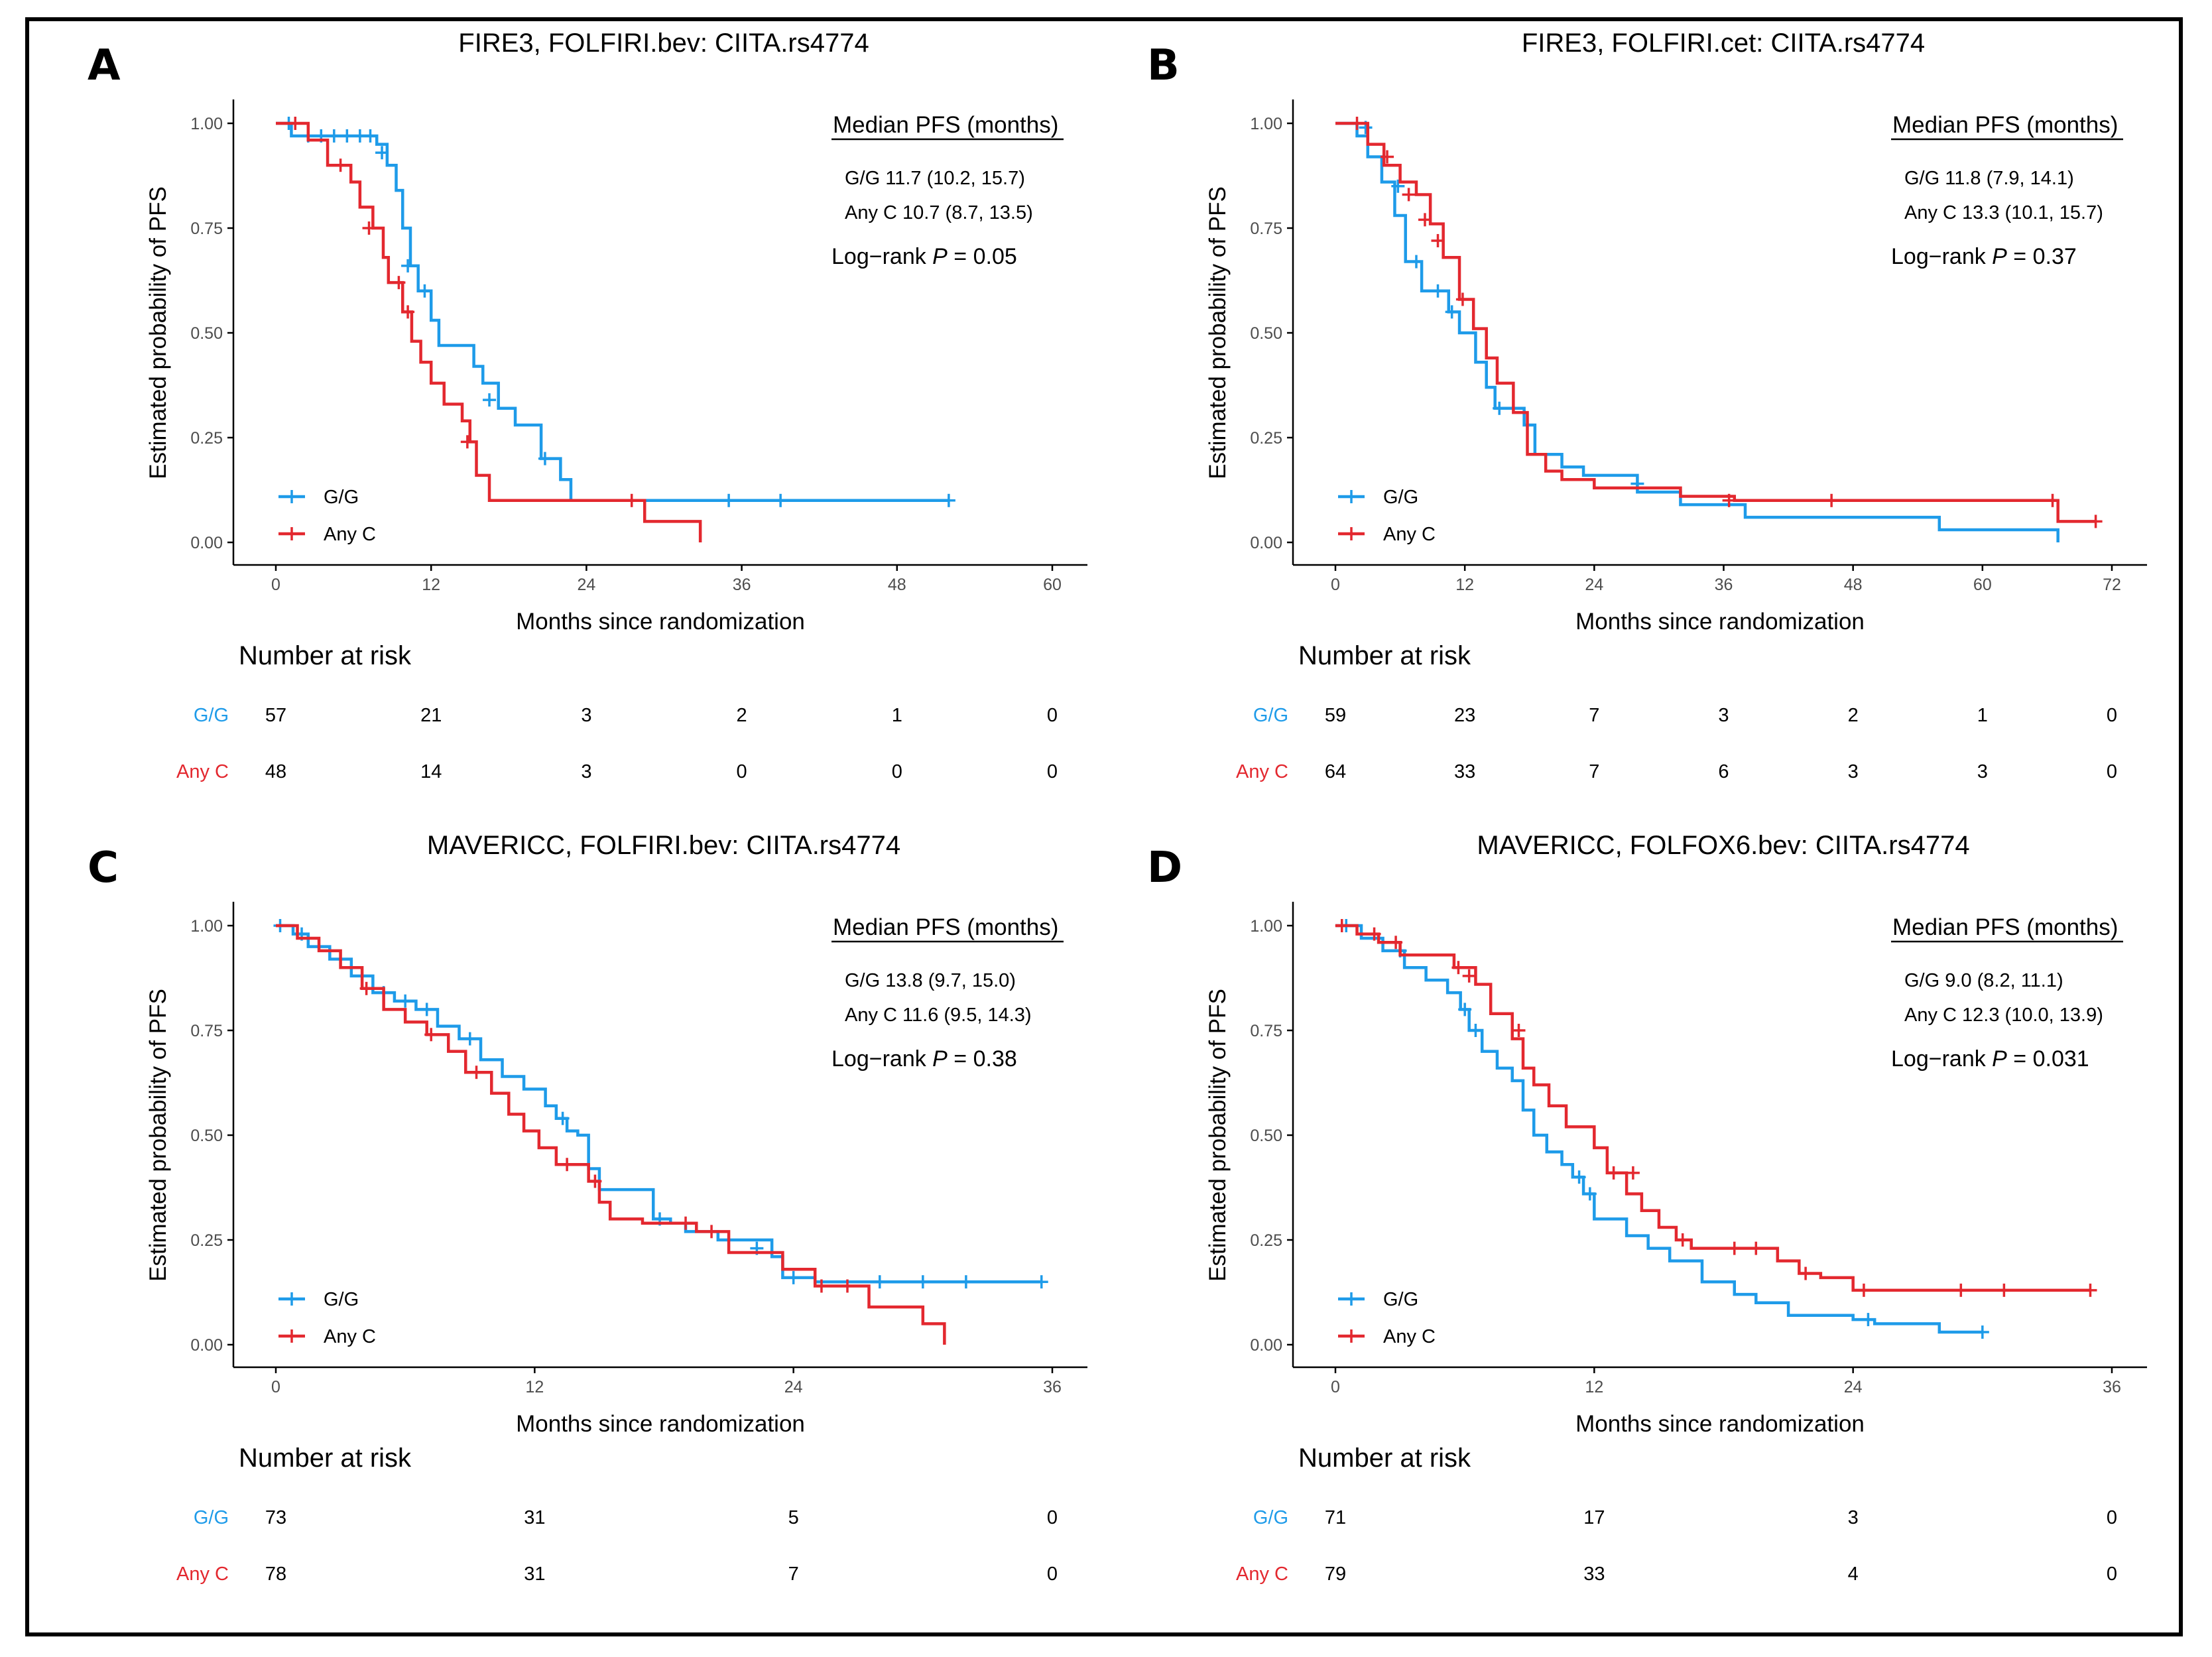 The width and height of the screenshot is (2212, 1657). I want to click on median-pfs-row: G/G 9.0 (8.2, 11.1), so click(1983, 980).